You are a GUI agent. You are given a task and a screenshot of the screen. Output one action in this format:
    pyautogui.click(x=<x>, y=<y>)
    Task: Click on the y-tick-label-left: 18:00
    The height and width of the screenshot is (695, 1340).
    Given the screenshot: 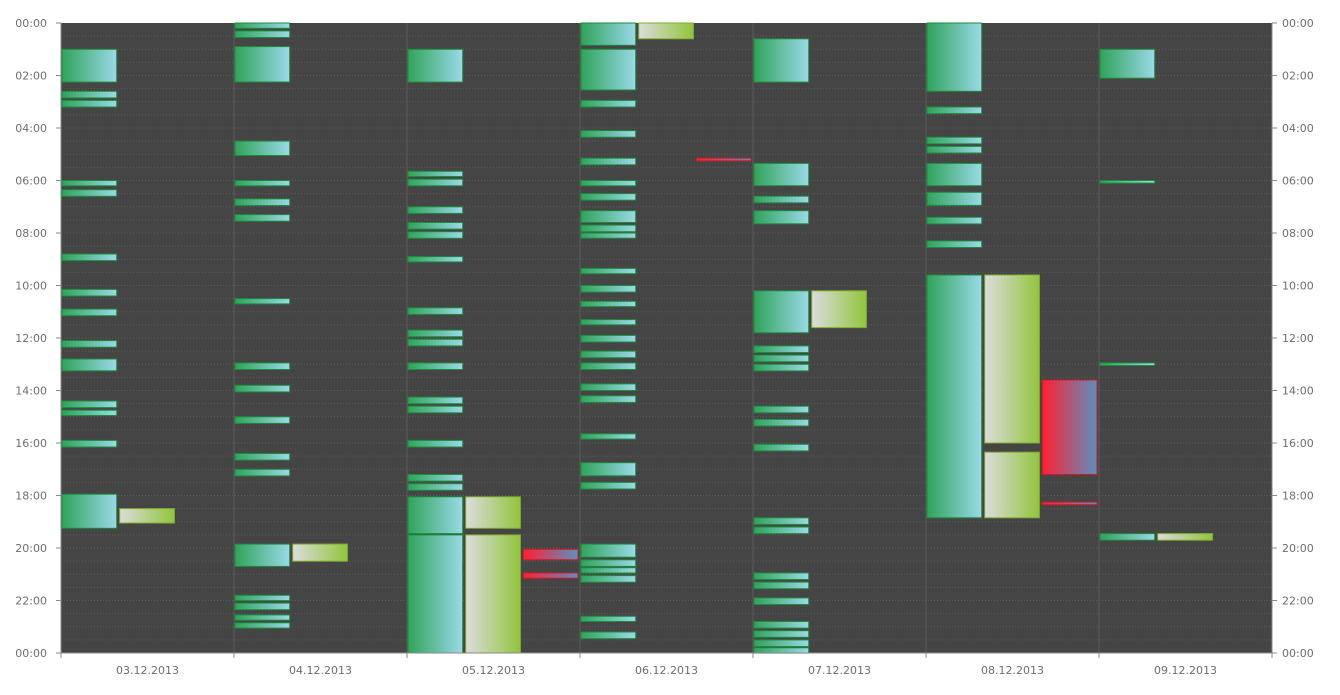 What is the action you would take?
    pyautogui.click(x=31, y=496)
    